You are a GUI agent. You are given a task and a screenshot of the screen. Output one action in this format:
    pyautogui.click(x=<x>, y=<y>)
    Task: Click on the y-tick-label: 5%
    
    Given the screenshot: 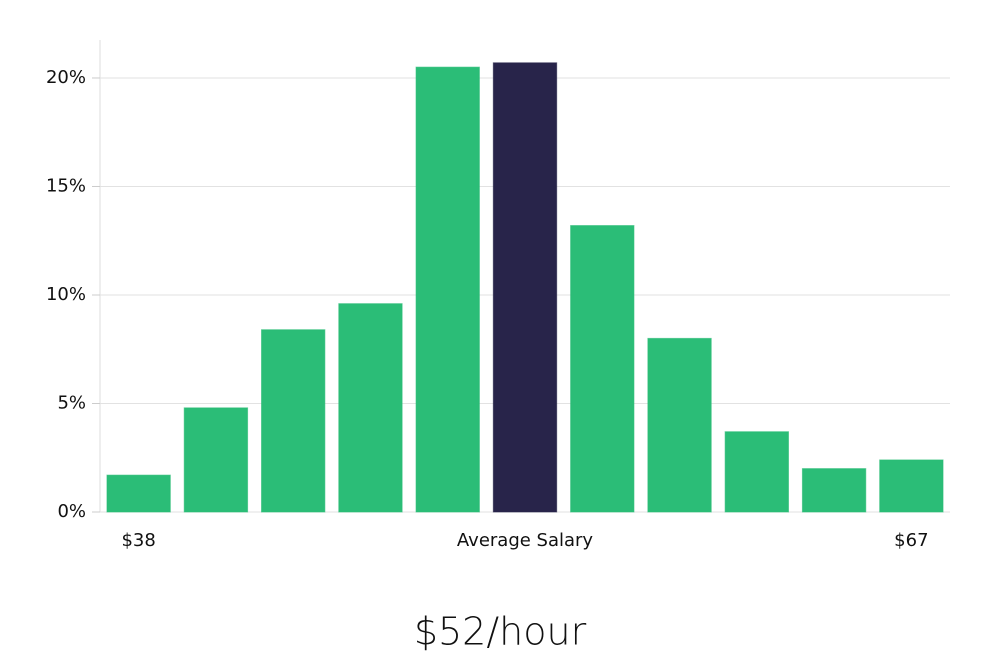 What is the action you would take?
    pyautogui.click(x=71, y=402)
    